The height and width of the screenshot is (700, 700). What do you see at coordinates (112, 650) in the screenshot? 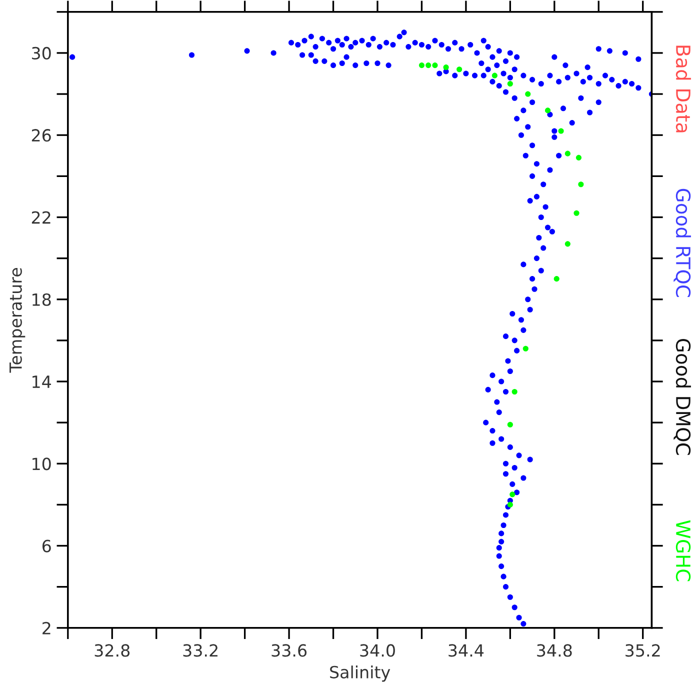
I see `x-tick-label: 32.8` at bounding box center [112, 650].